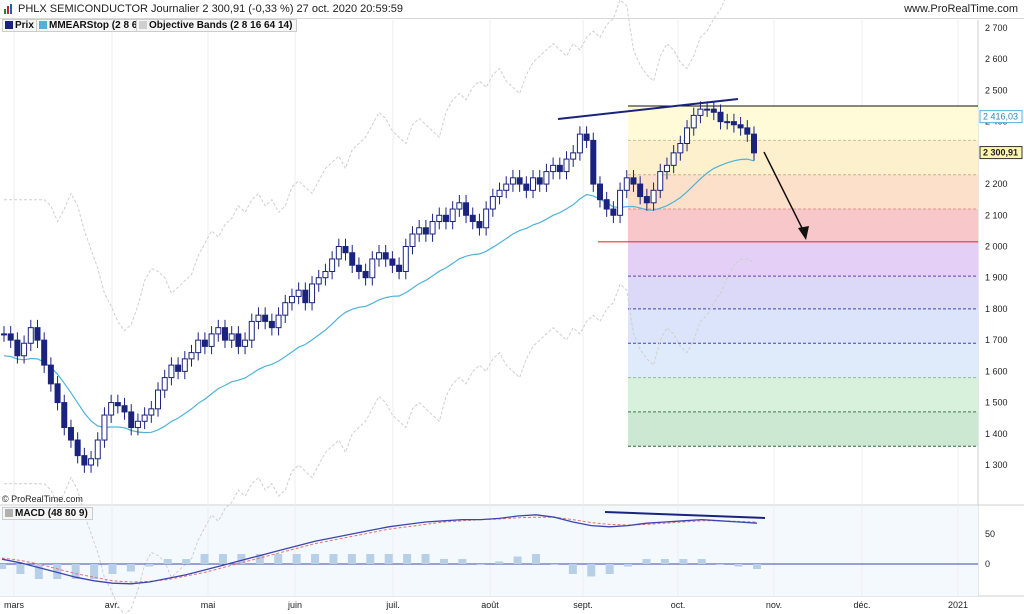 The width and height of the screenshot is (1024, 614). Describe the element at coordinates (961, 9) in the screenshot. I see `site-url: www.ProRealTime.com` at that location.